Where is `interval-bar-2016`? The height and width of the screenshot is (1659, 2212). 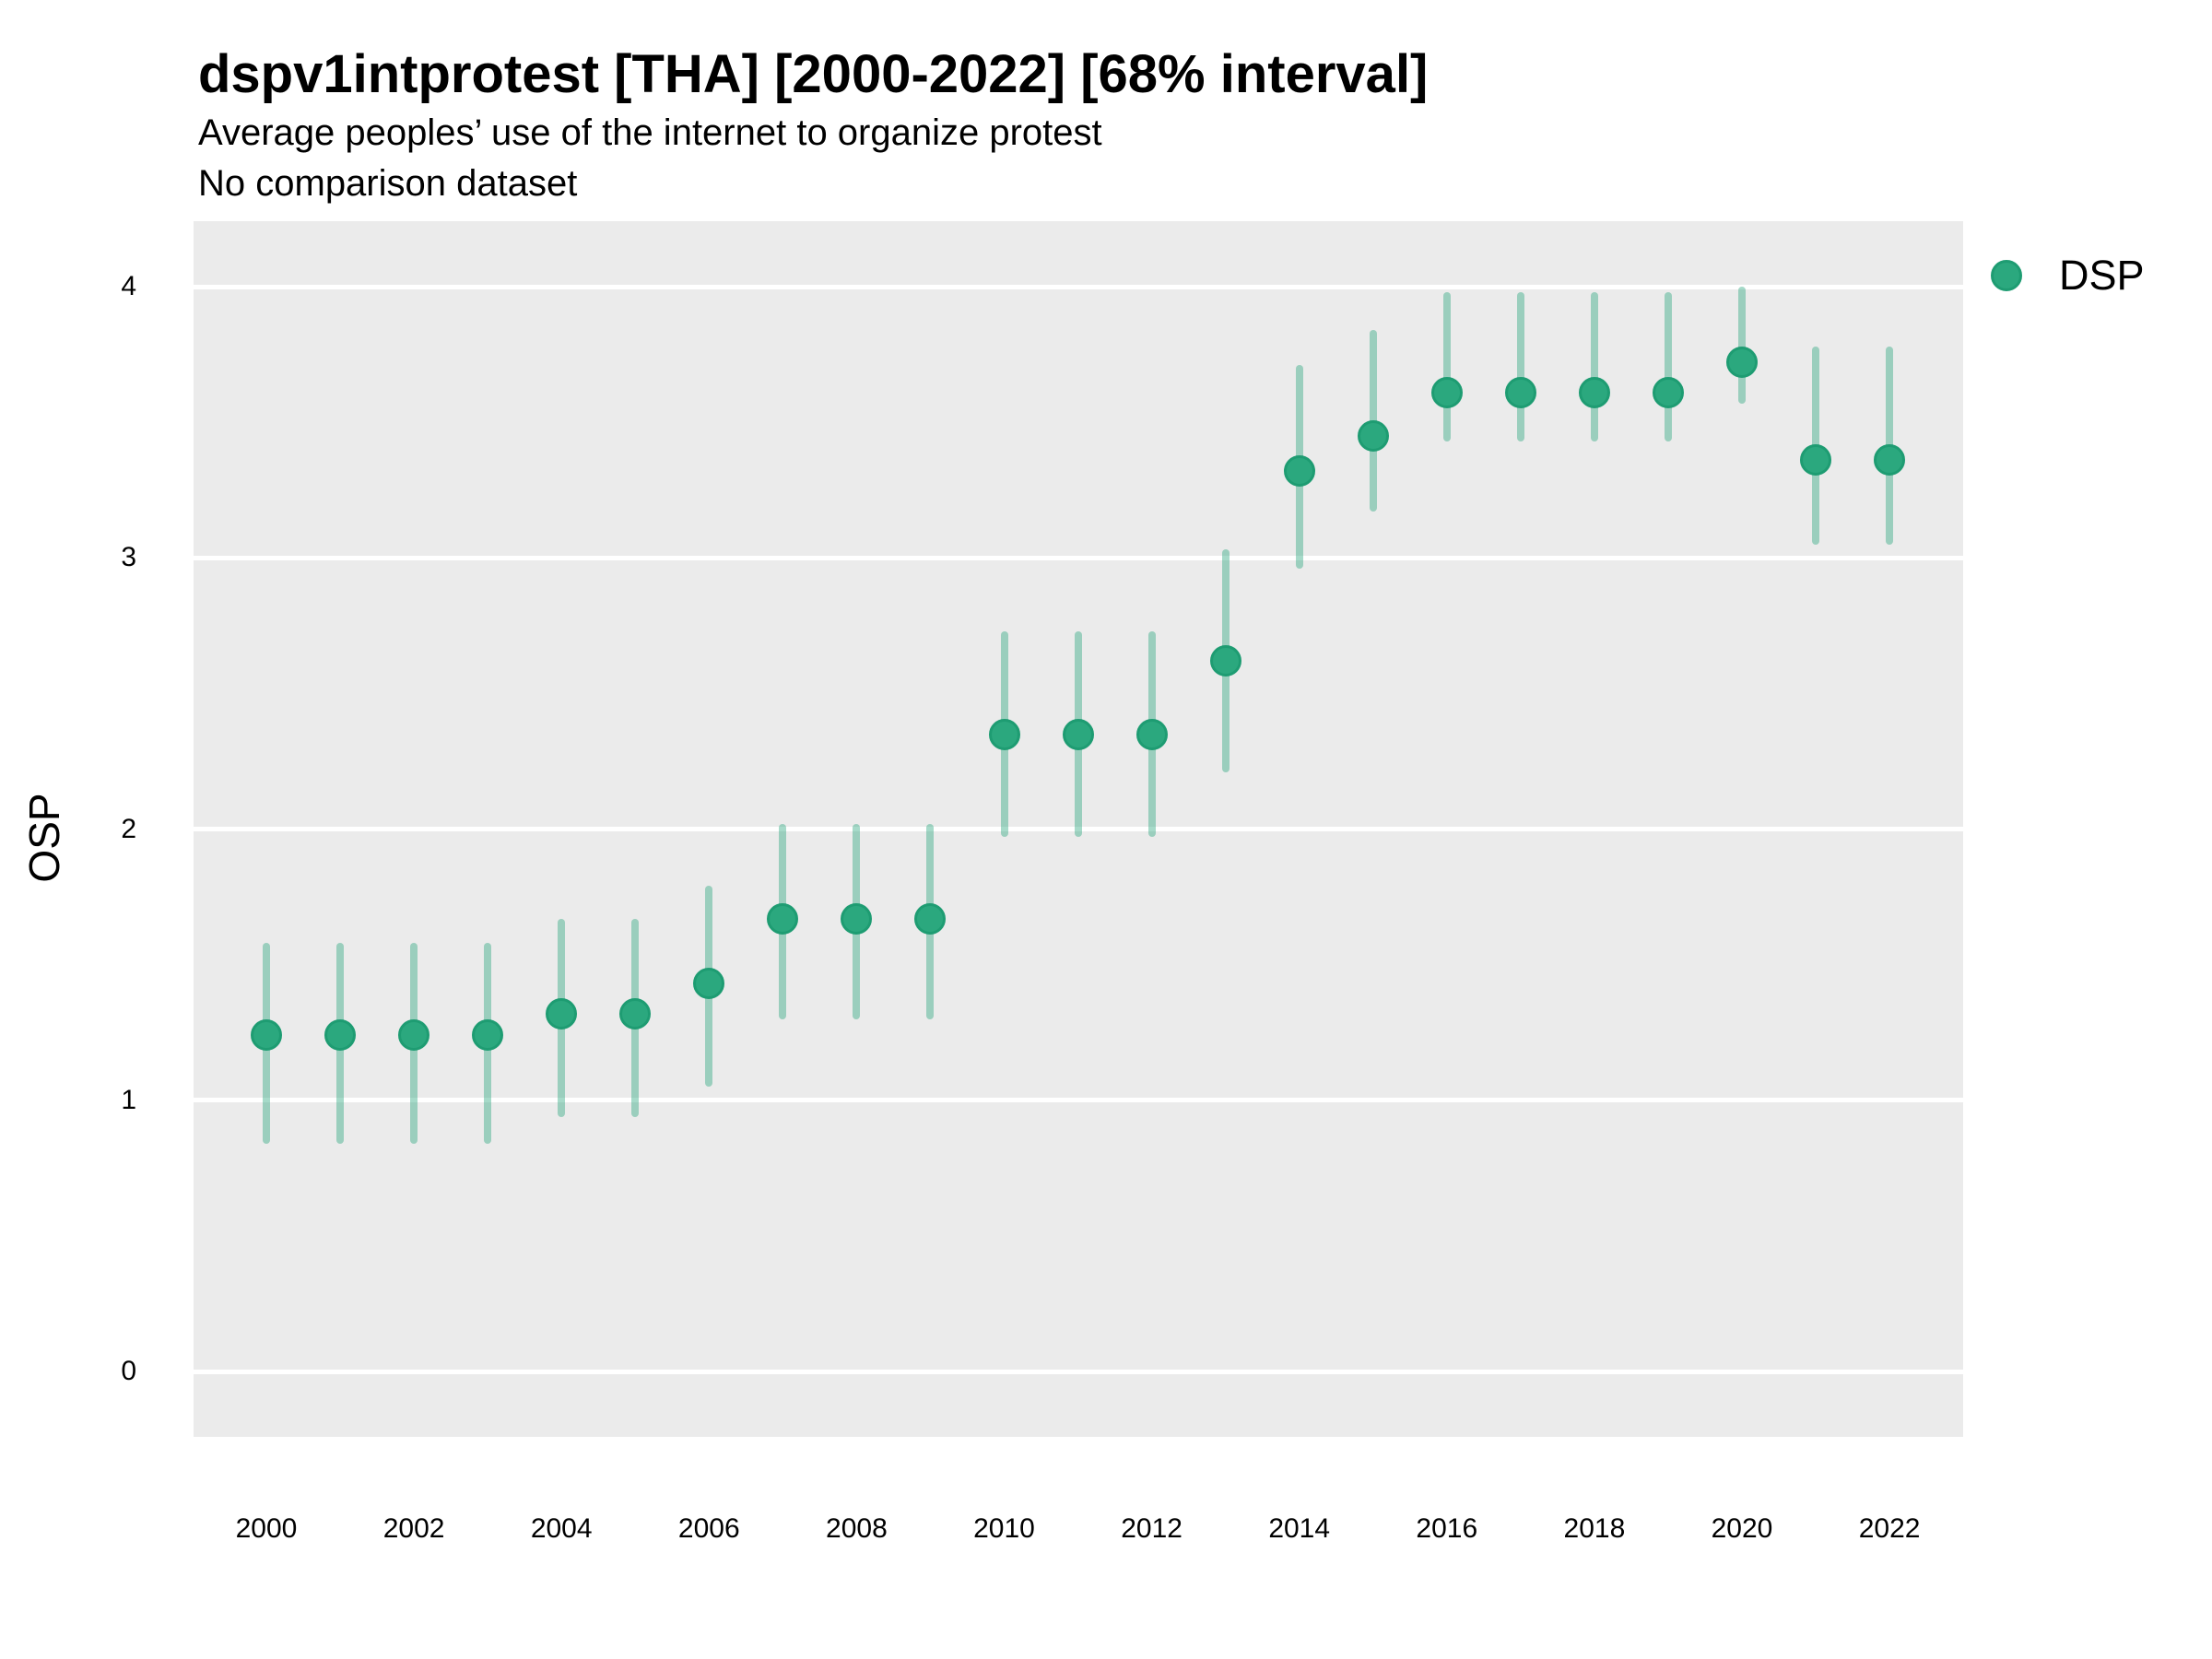
interval-bar-2016 is located at coordinates (1446, 366).